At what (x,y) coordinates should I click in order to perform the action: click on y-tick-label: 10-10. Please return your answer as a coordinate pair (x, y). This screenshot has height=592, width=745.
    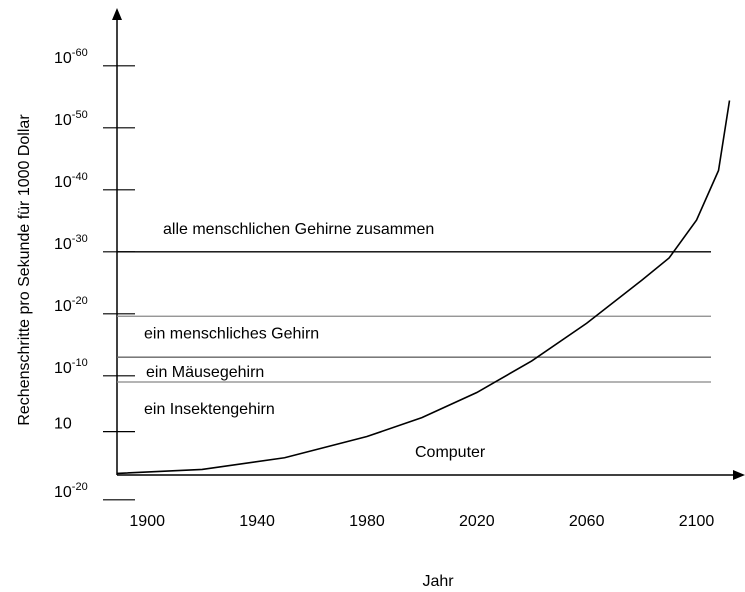
    Looking at the image, I should click on (71, 367).